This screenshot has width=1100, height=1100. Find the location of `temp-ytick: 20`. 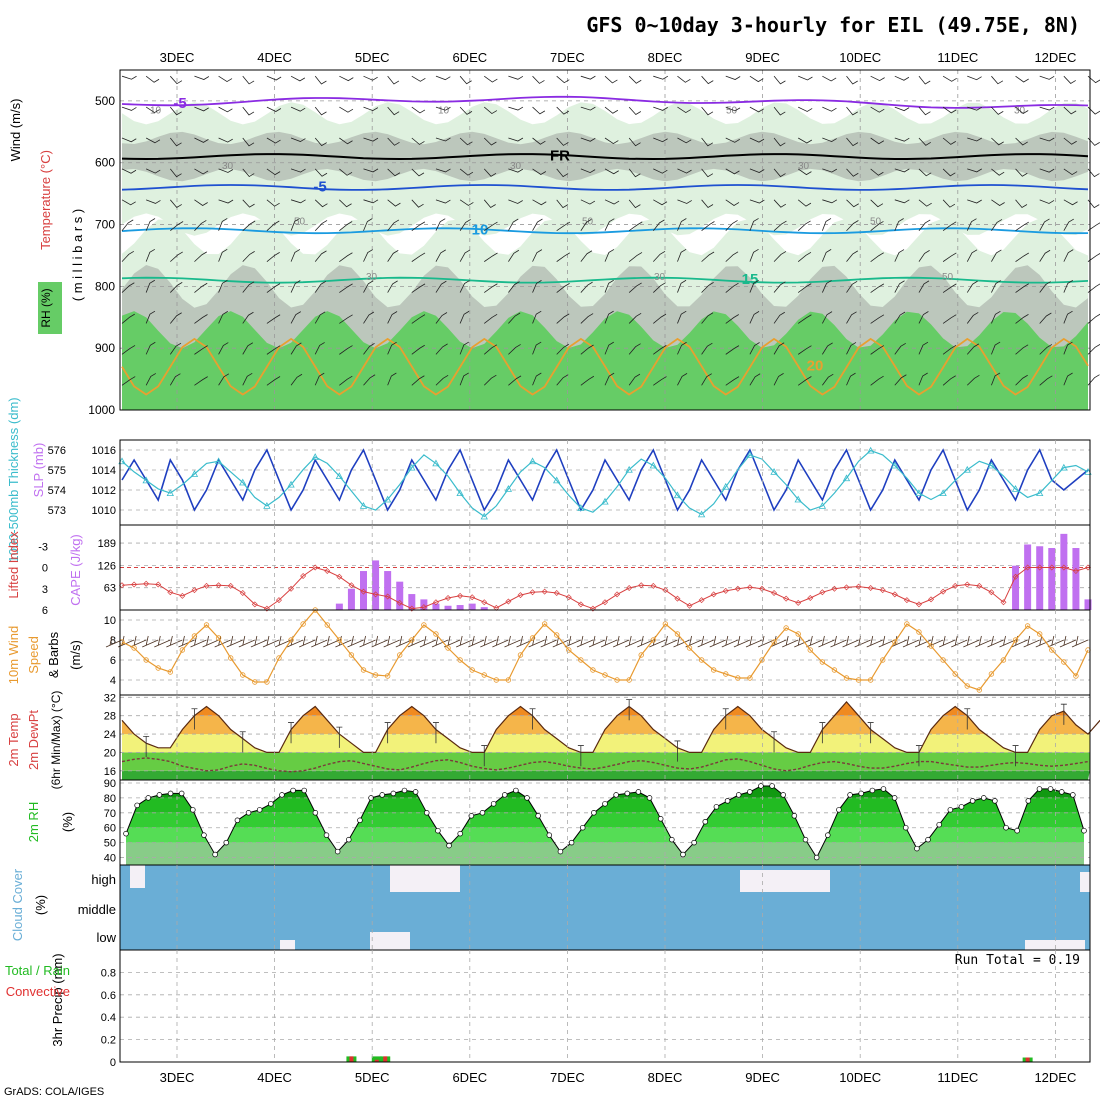

temp-ytick: 20 is located at coordinates (110, 753).